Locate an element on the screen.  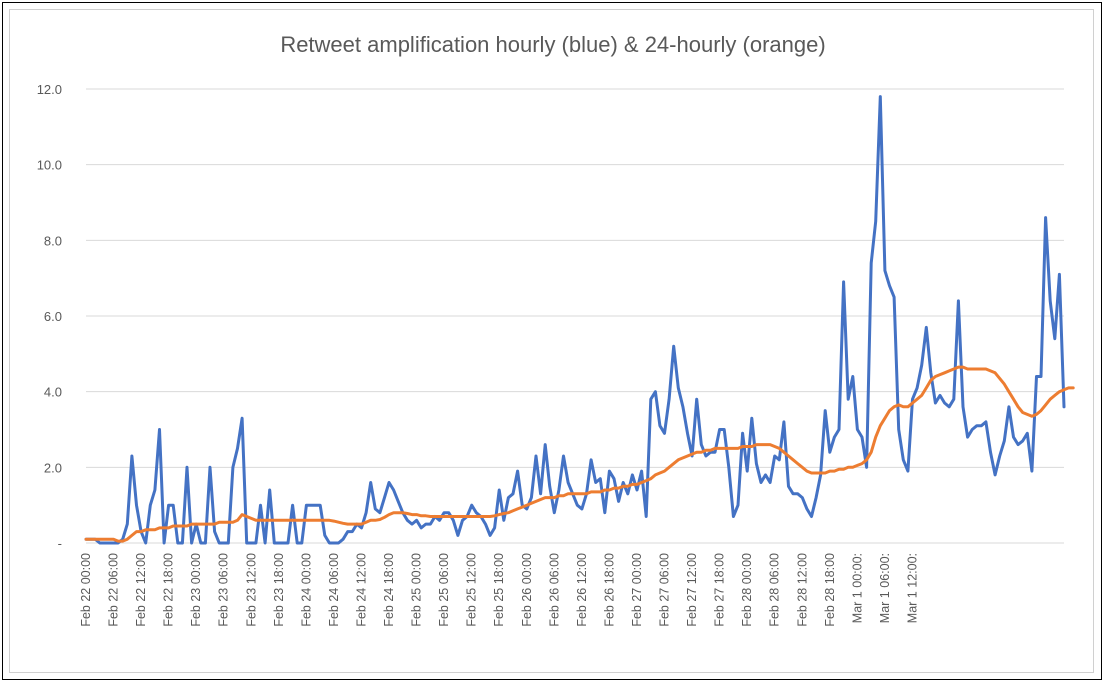
x-tick-label: Feb 27 18:00 is located at coordinates (720, 590).